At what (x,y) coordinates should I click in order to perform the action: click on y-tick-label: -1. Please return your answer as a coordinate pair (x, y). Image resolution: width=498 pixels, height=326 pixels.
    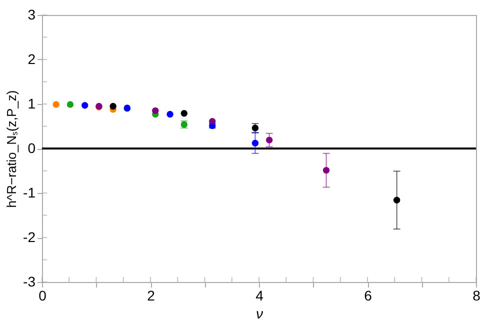
    Looking at the image, I should click on (29, 192).